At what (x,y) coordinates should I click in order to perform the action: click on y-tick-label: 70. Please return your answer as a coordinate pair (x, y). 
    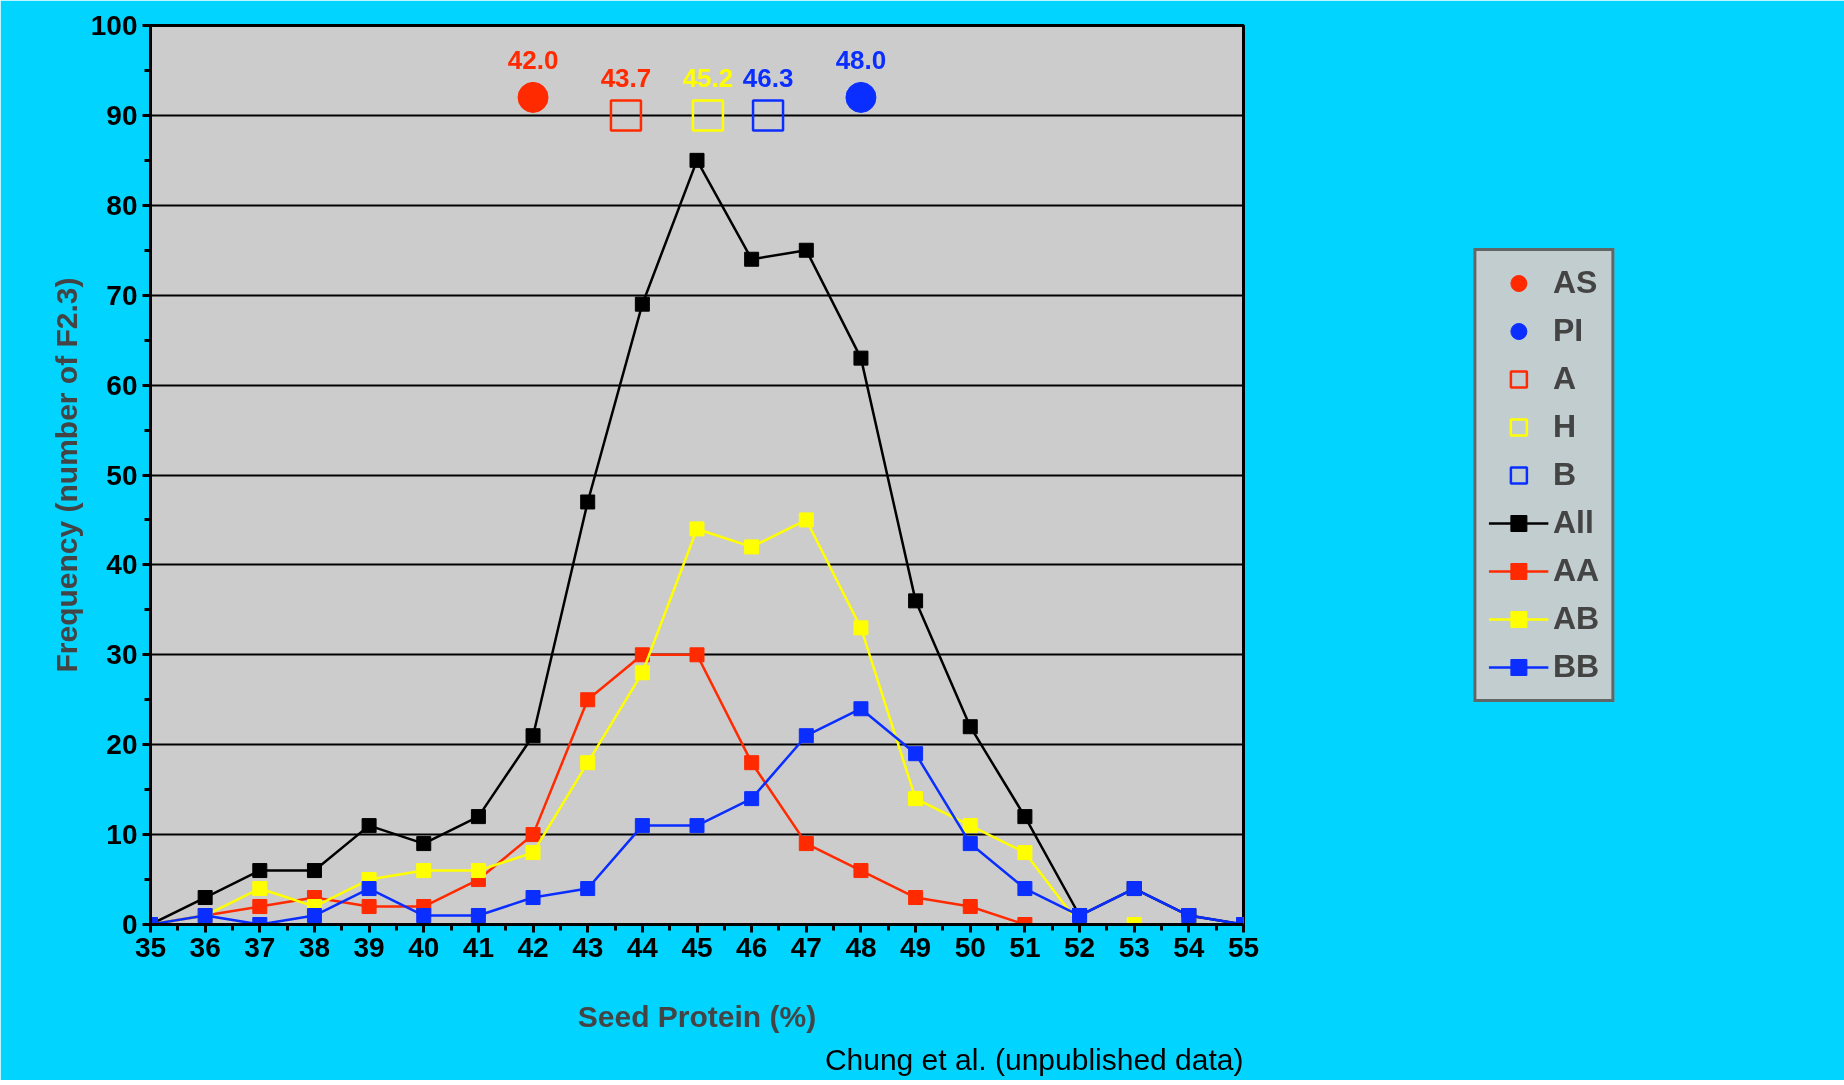
    Looking at the image, I should click on (122, 295).